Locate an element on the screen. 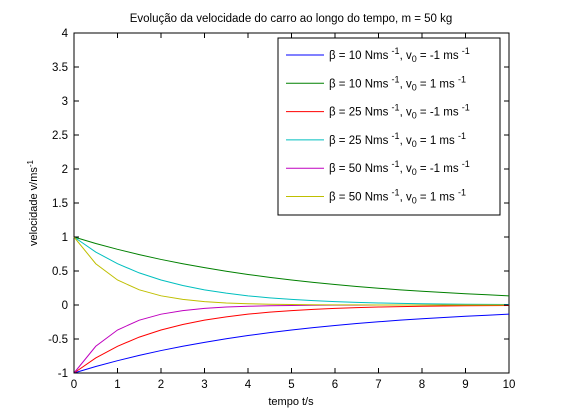  legend-label-6: β = 50 Nms -1, v0 = 1 ms -1 is located at coordinates (397, 197).